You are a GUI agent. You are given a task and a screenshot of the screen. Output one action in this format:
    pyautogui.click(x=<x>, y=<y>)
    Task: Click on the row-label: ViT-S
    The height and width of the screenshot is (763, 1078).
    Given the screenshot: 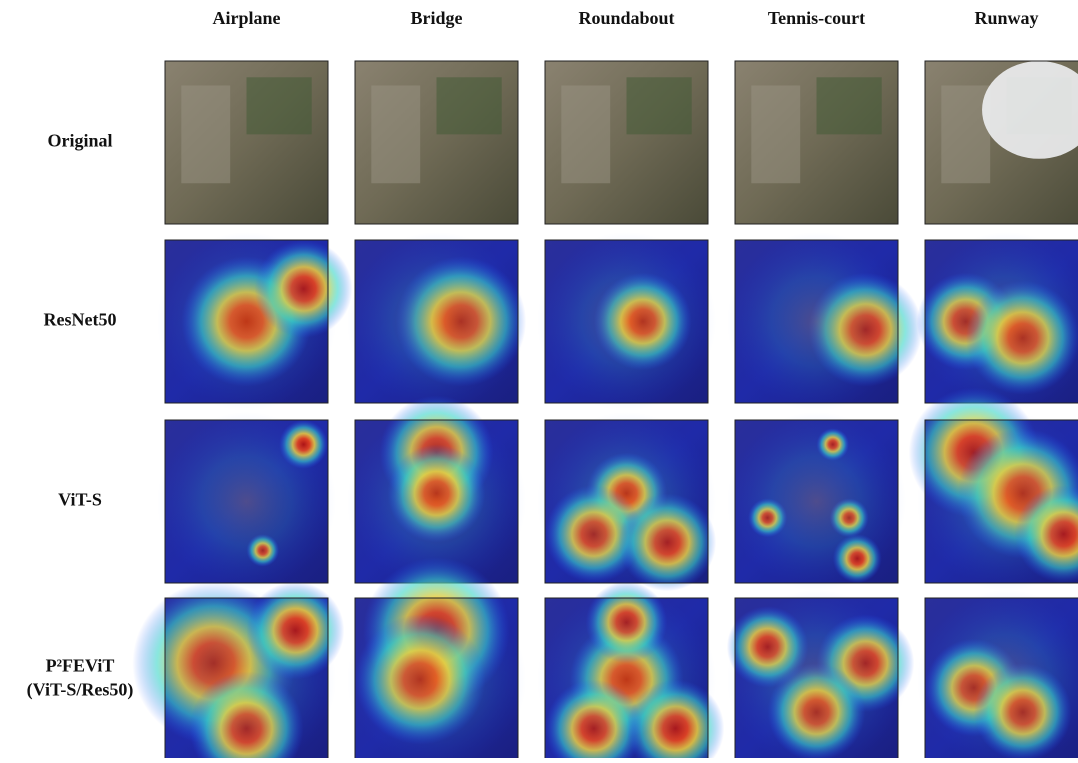 What is the action you would take?
    pyautogui.click(x=80, y=500)
    